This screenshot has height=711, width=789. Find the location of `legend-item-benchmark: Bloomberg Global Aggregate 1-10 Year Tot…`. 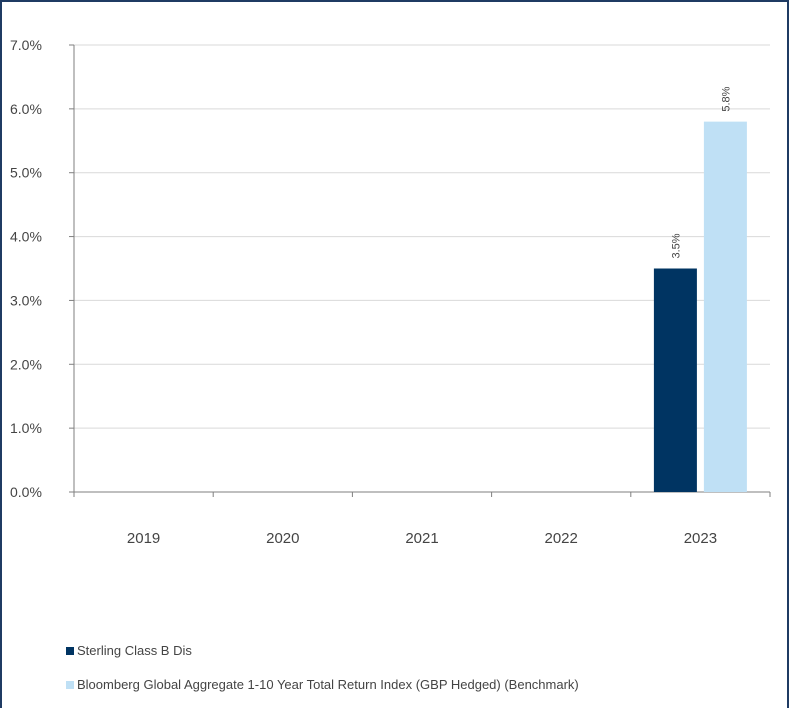

legend-item-benchmark: Bloomberg Global Aggregate 1-10 Year Tot… is located at coordinates (322, 684).